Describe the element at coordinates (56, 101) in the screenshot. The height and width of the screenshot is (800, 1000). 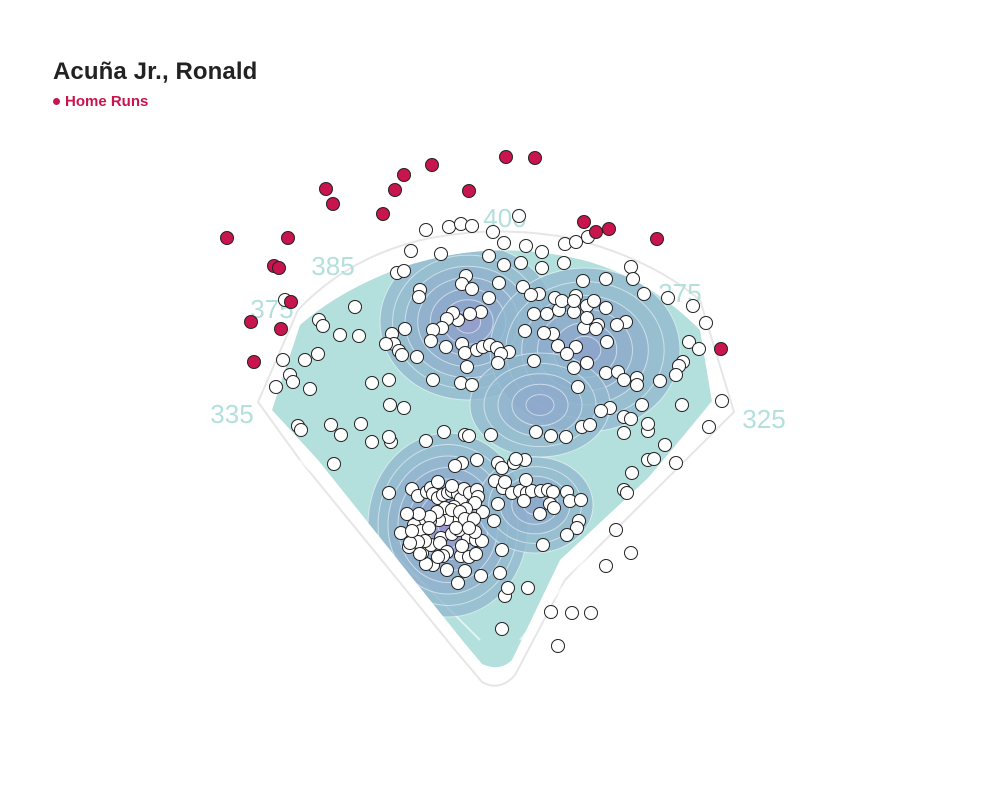
I see `home-run-legend-dot` at that location.